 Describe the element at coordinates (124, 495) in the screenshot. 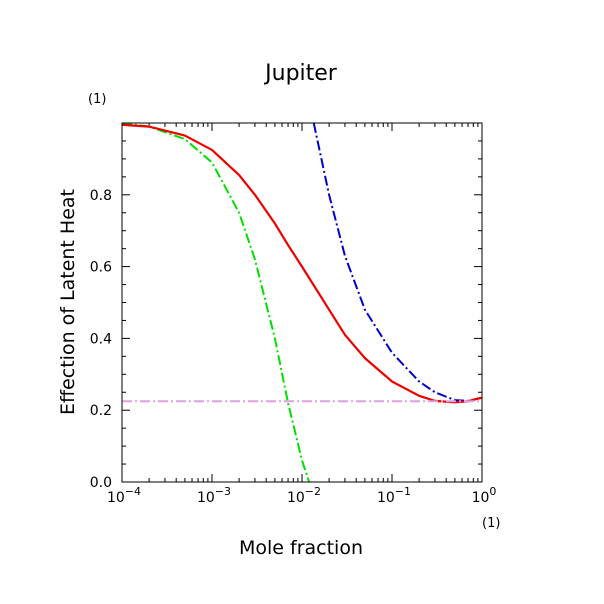

I see `x-tick-label: 10⁻⁴` at that location.